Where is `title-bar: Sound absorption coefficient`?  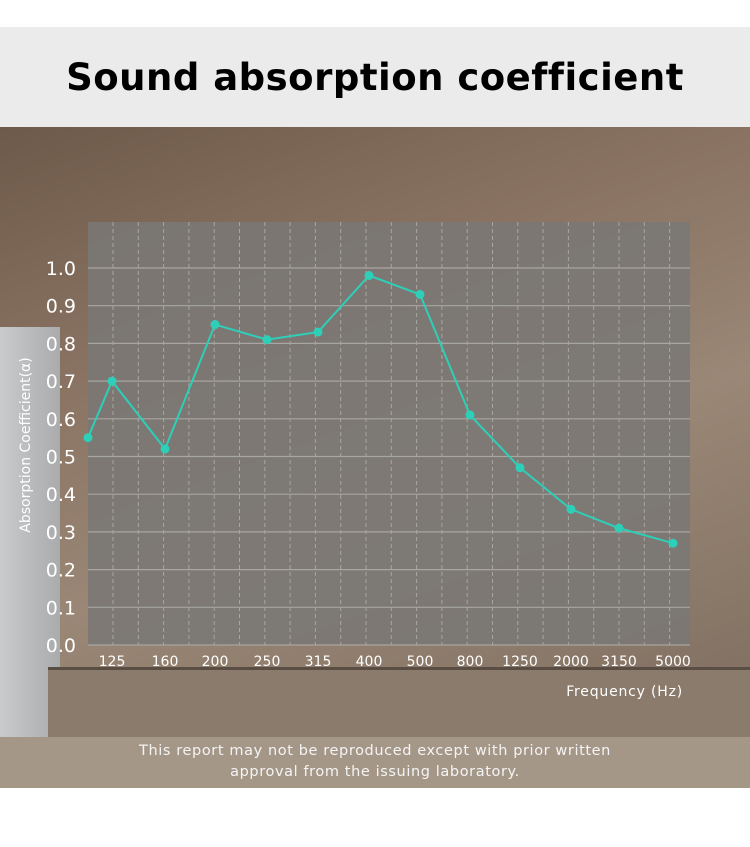
title-bar: Sound absorption coefficient is located at coordinates (375, 77).